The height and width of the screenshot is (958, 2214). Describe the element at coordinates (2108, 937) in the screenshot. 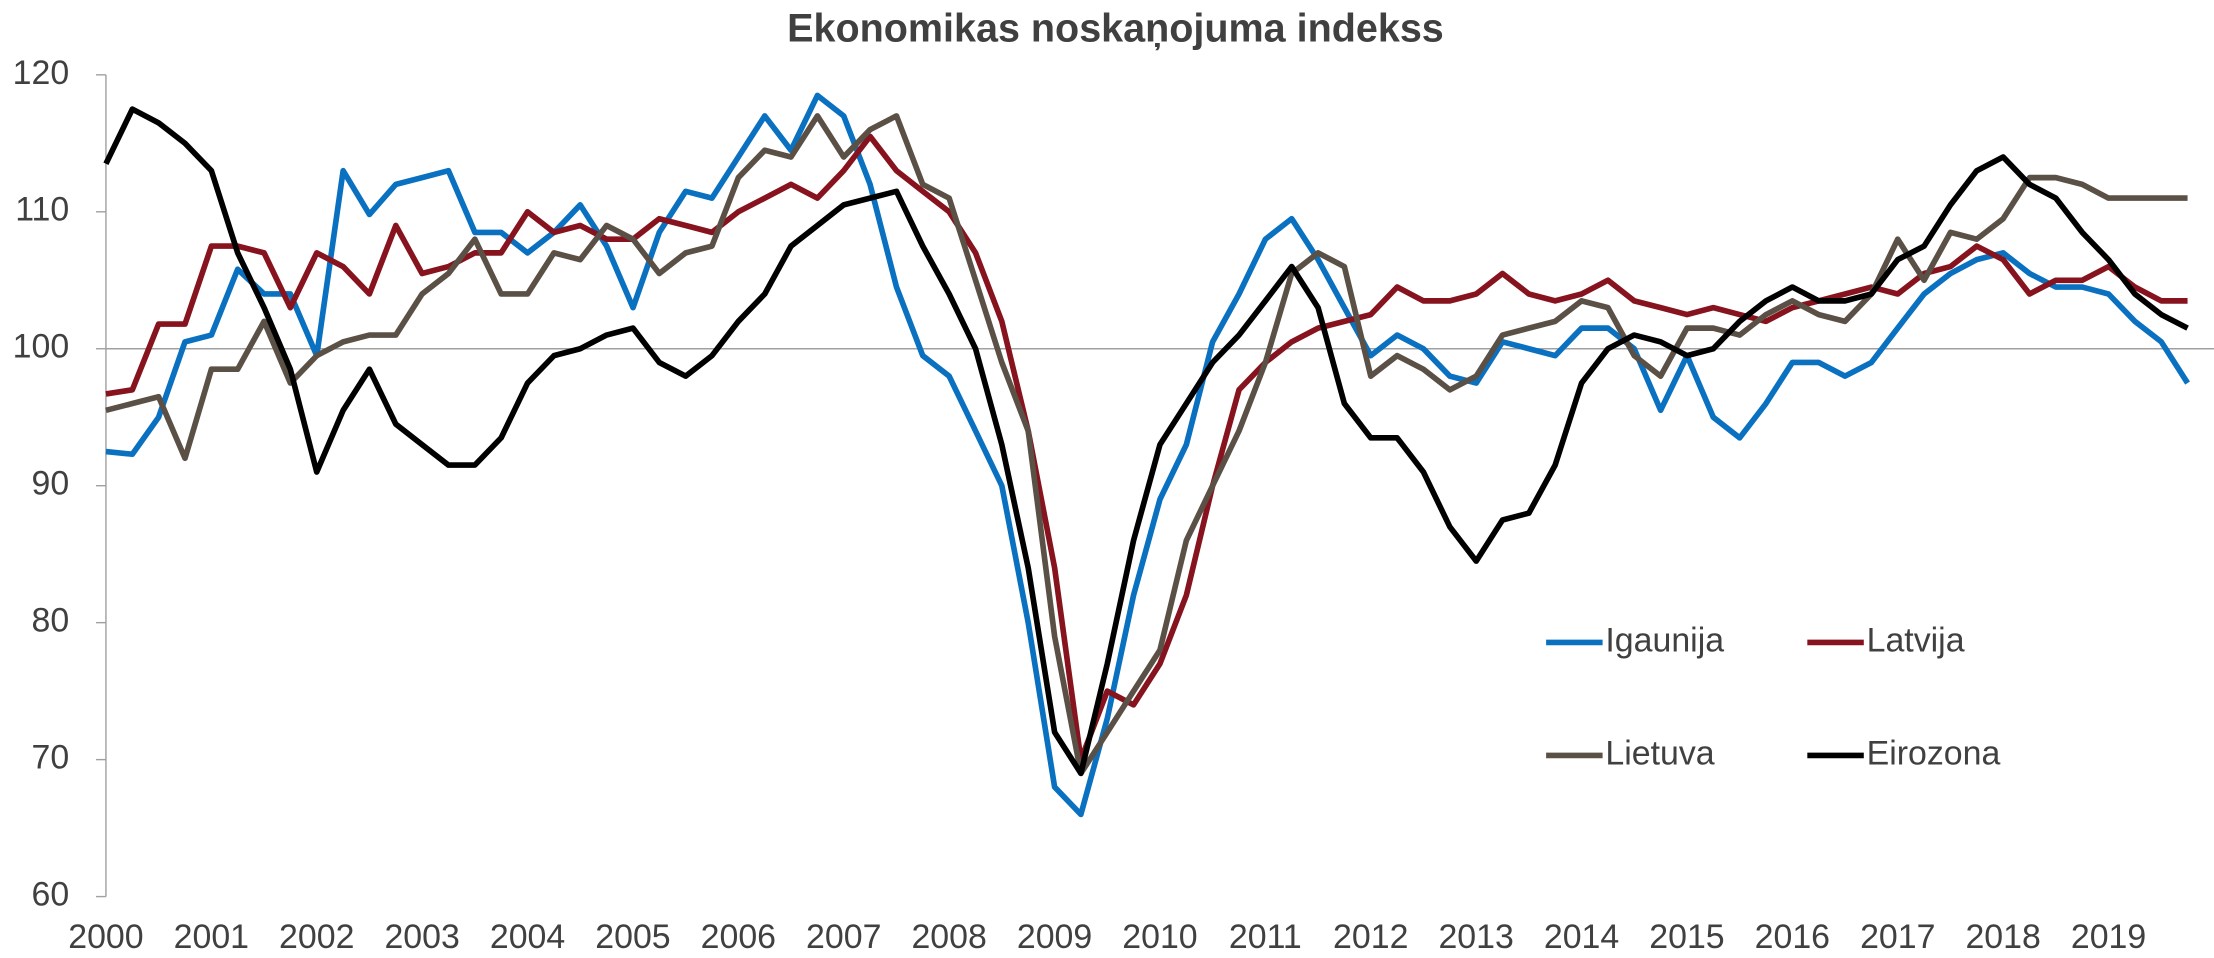

I see `x-tick-label: 2019` at that location.